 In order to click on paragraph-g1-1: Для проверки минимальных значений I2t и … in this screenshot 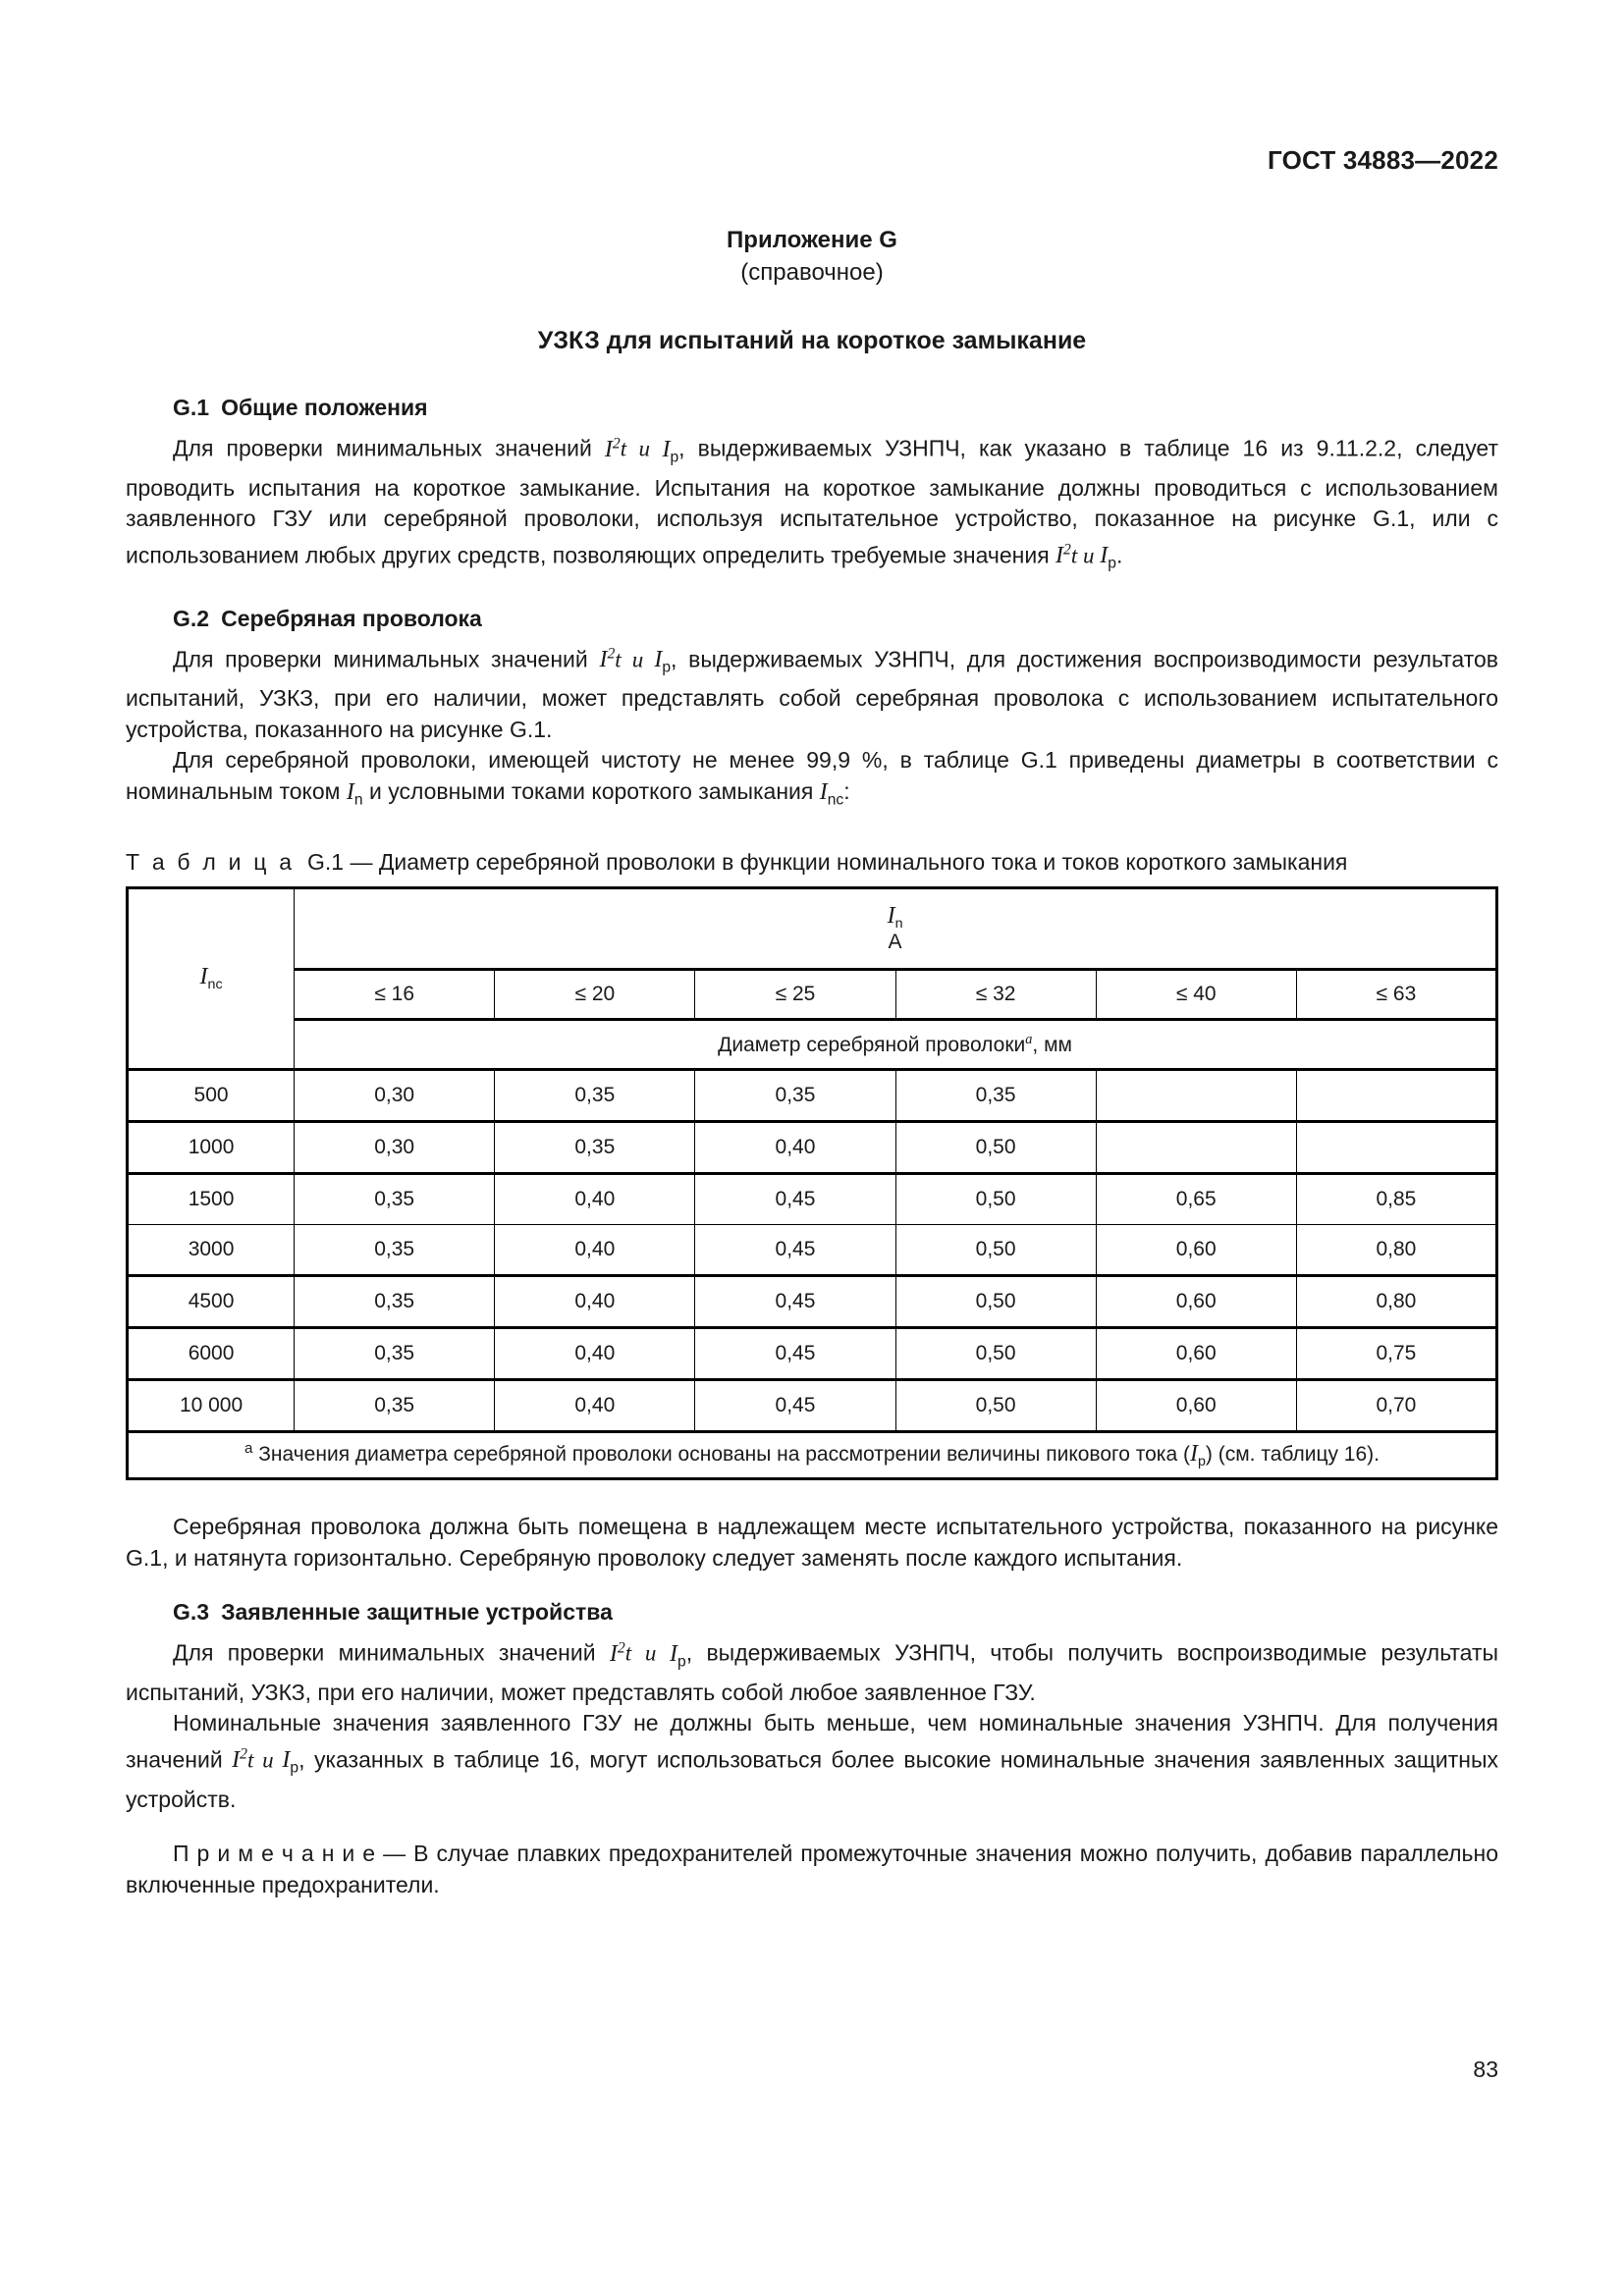, I will do `click(812, 504)`.